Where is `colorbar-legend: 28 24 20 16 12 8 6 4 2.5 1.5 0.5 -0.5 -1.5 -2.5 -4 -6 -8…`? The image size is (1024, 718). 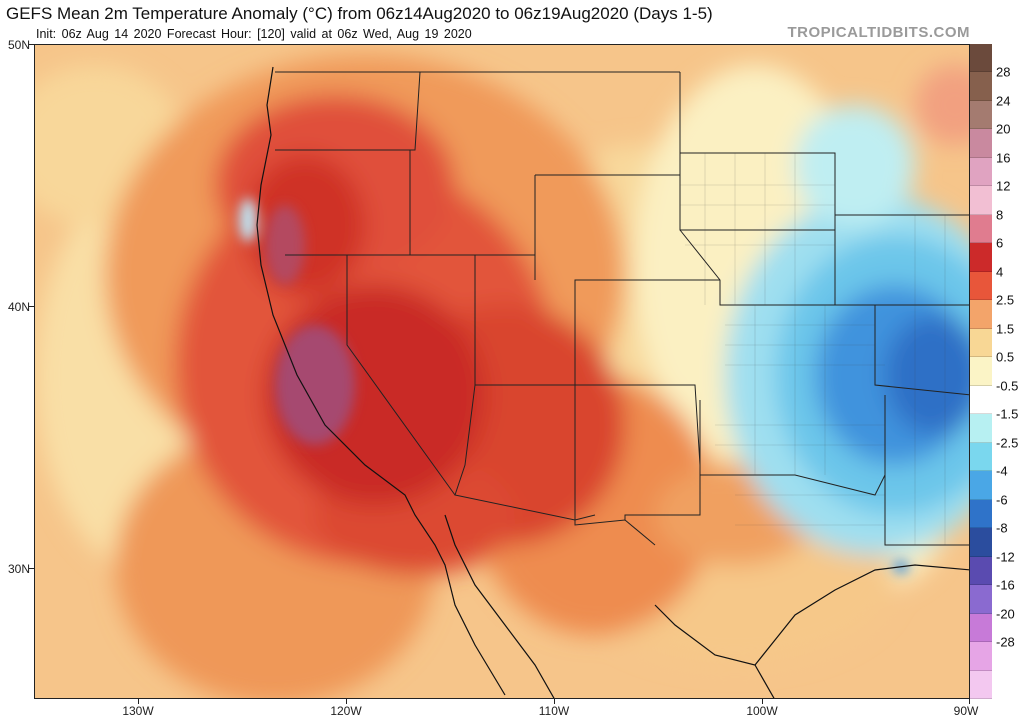 colorbar-legend: 28 24 20 16 12 8 6 4 2.5 1.5 0.5 -0.5 -1.5 -2.5 -4 -6 -8… is located at coordinates (997, 371).